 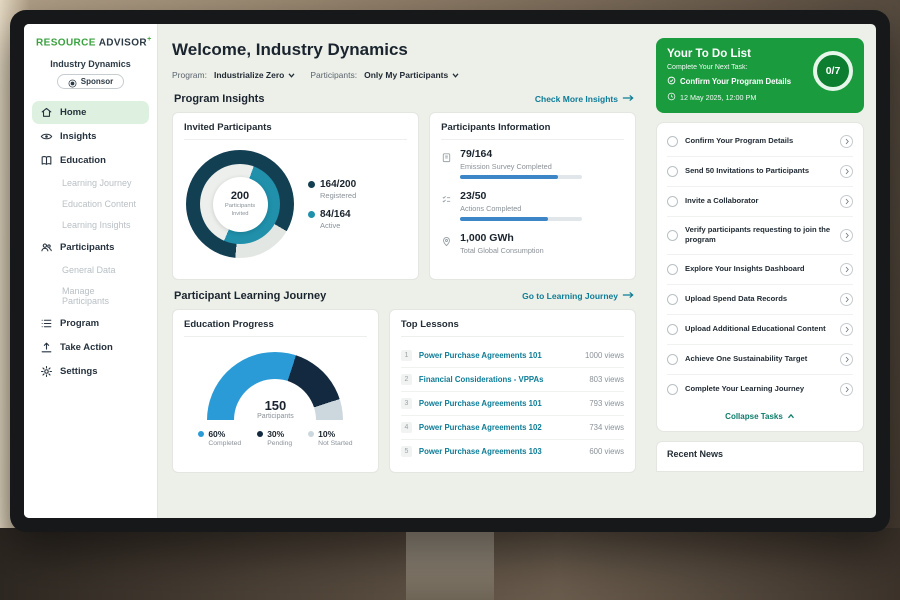 I want to click on legend-label: Registered, so click(x=338, y=195).